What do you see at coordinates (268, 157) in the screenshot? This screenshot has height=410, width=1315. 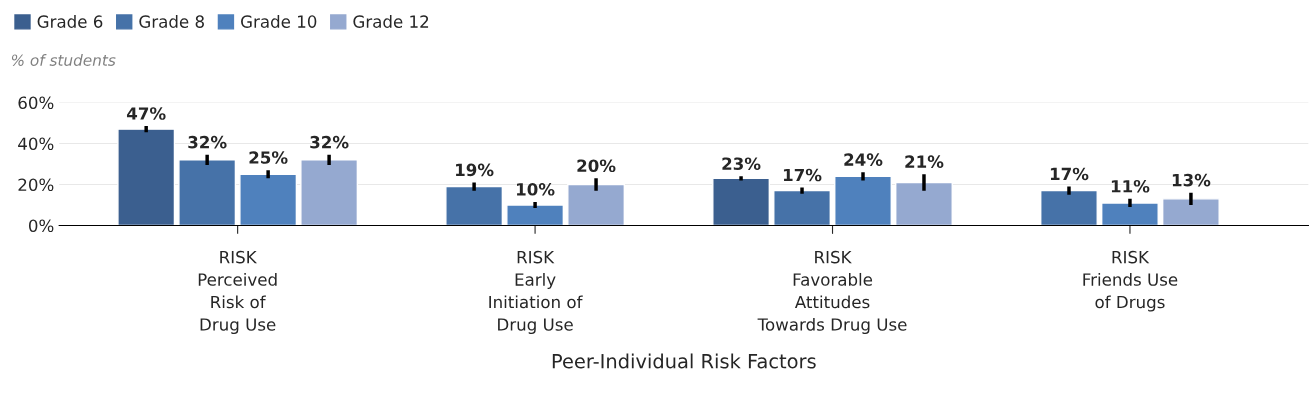 I see `data-label: 25%` at bounding box center [268, 157].